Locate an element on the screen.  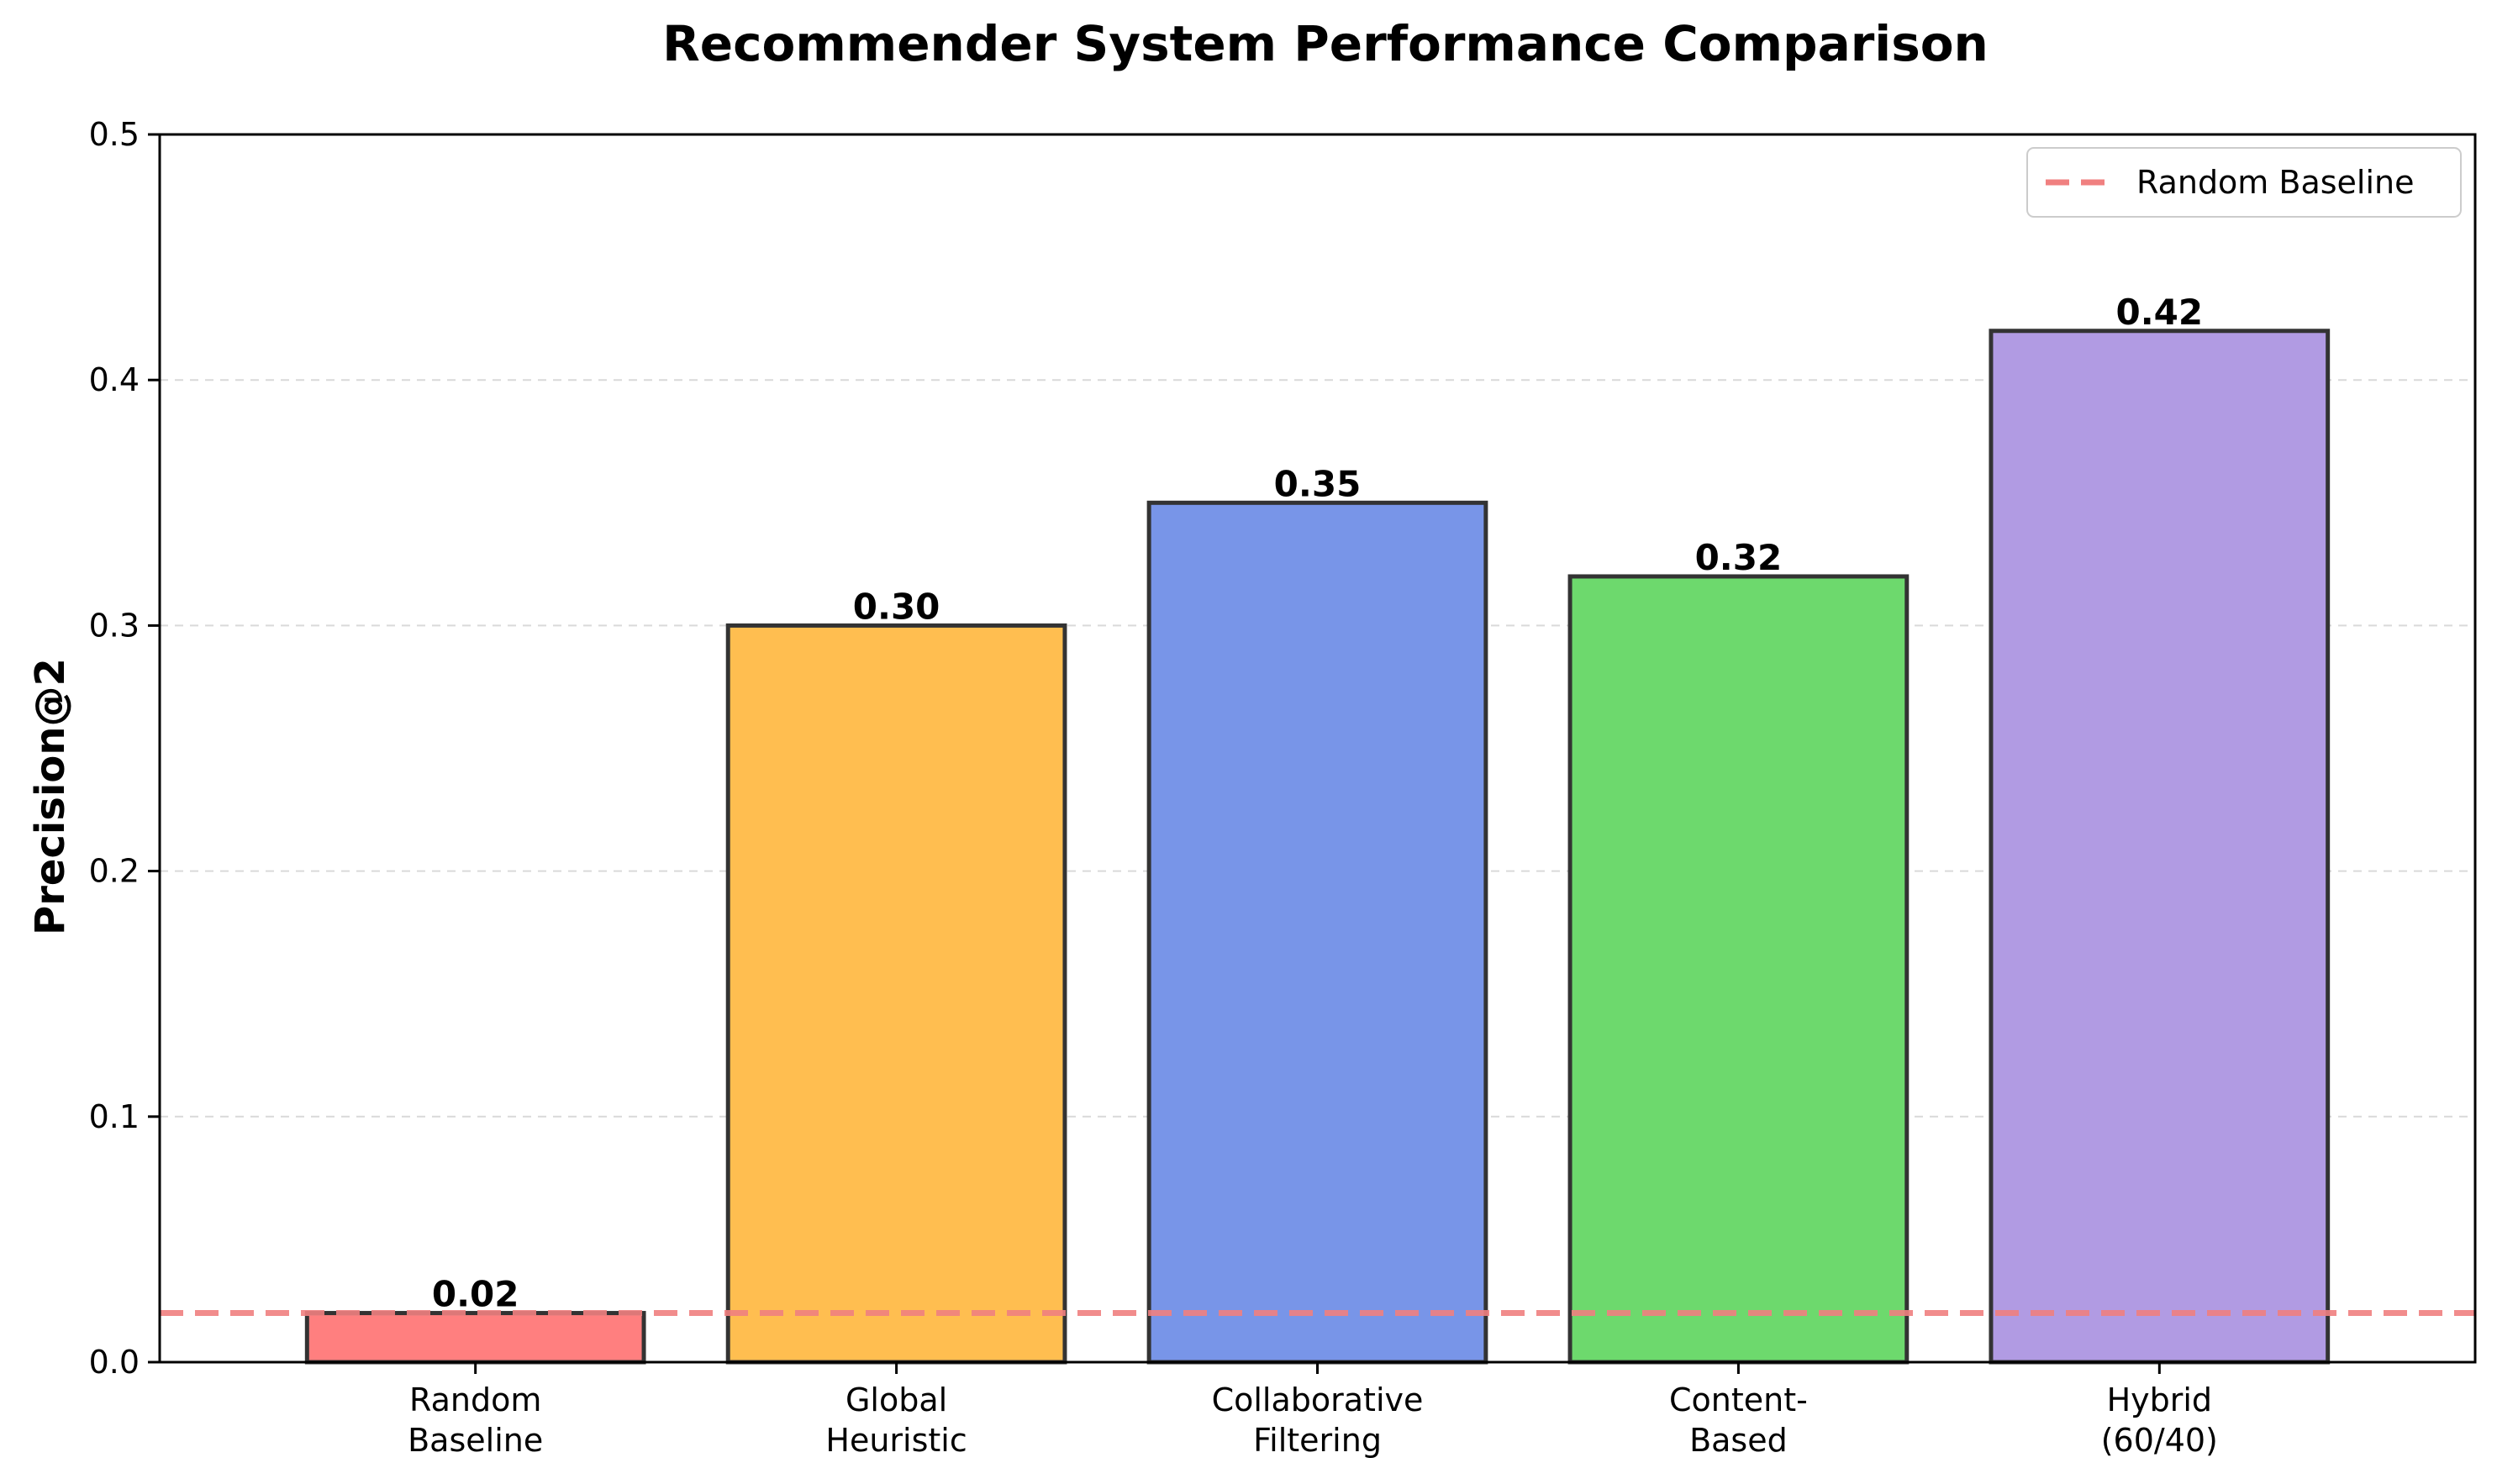
x-tick-label: Random Baseline is located at coordinates (475, 1420).